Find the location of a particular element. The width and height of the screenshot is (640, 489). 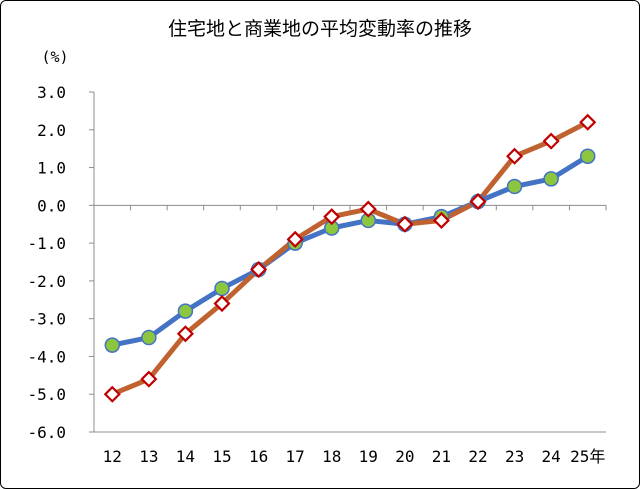

x-tick-label: 18 is located at coordinates (331, 456).